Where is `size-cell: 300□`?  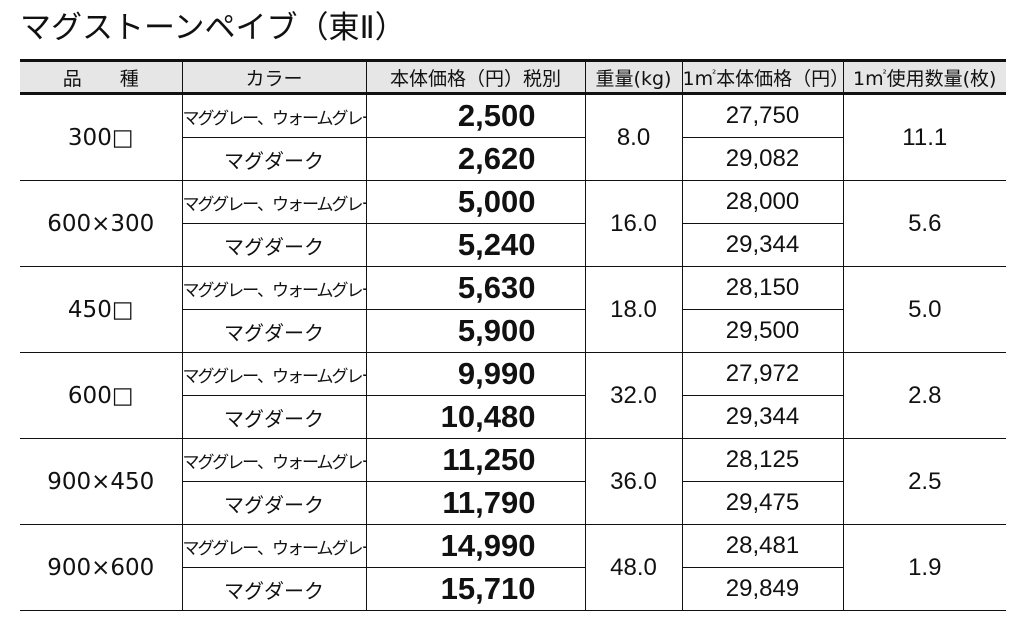
size-cell: 300□ is located at coordinates (101, 137).